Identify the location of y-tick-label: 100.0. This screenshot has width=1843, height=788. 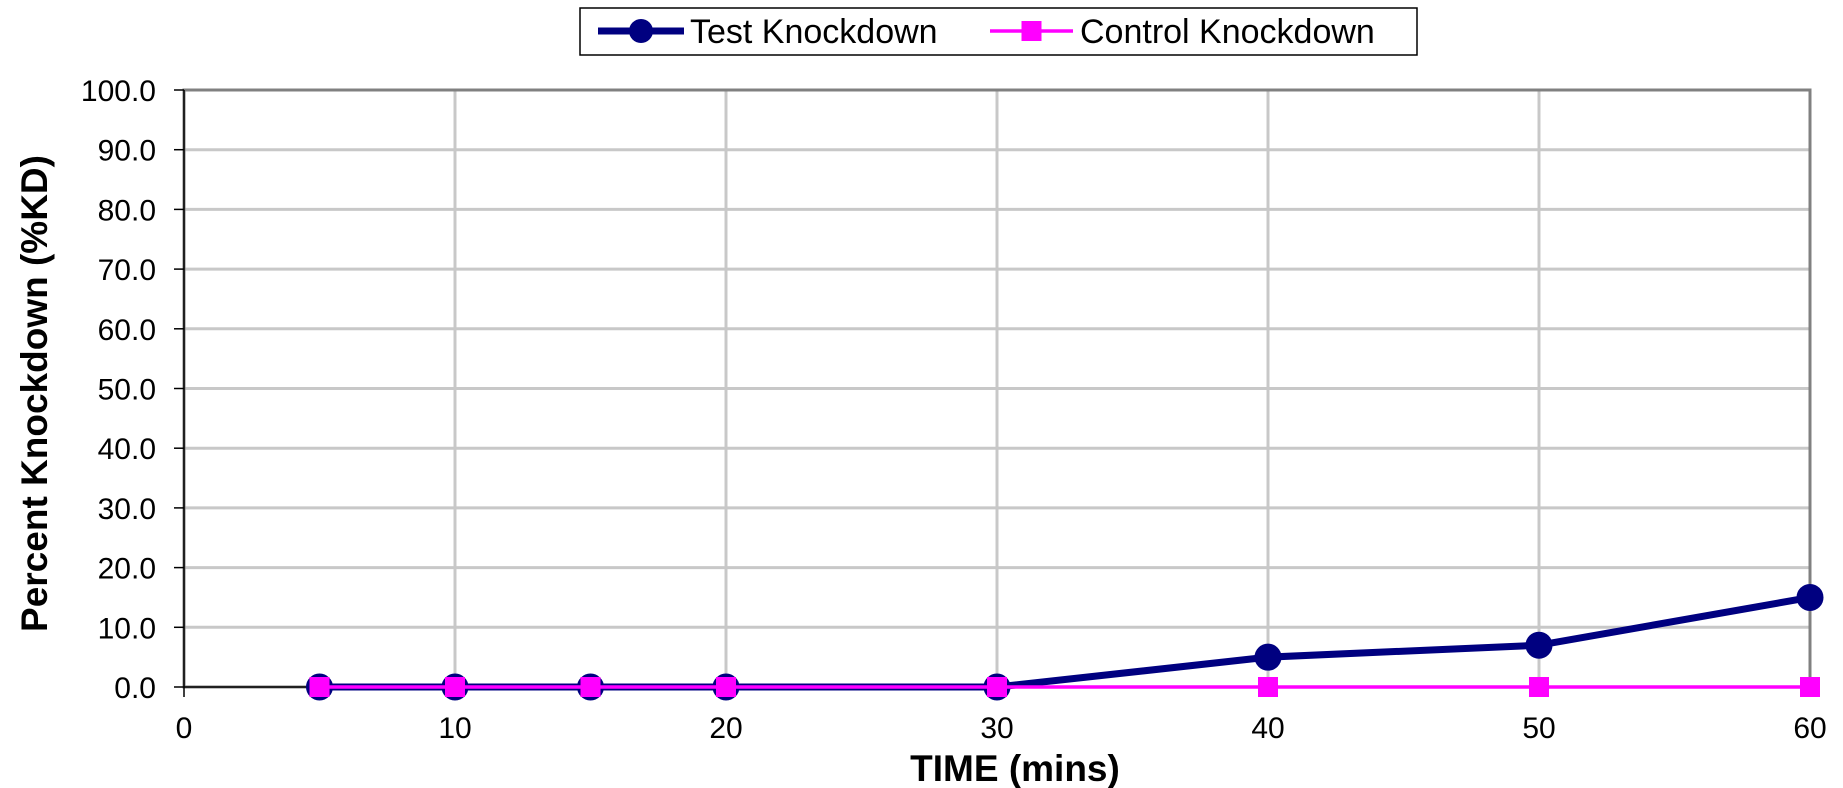
(118, 91).